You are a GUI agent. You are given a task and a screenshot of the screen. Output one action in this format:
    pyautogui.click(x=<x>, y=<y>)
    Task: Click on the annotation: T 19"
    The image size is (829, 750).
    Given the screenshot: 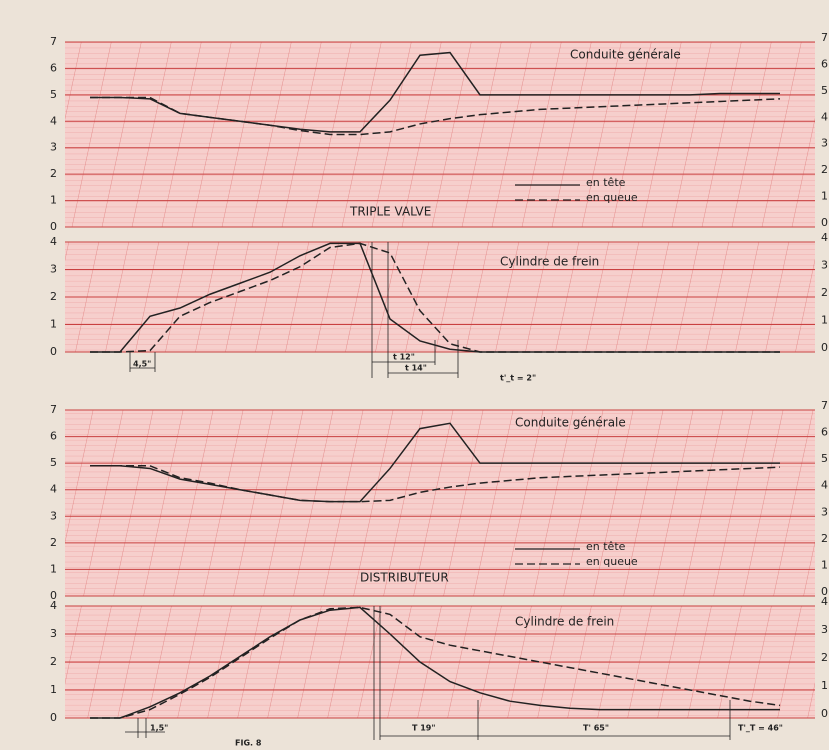 What is the action you would take?
    pyautogui.click(x=424, y=728)
    